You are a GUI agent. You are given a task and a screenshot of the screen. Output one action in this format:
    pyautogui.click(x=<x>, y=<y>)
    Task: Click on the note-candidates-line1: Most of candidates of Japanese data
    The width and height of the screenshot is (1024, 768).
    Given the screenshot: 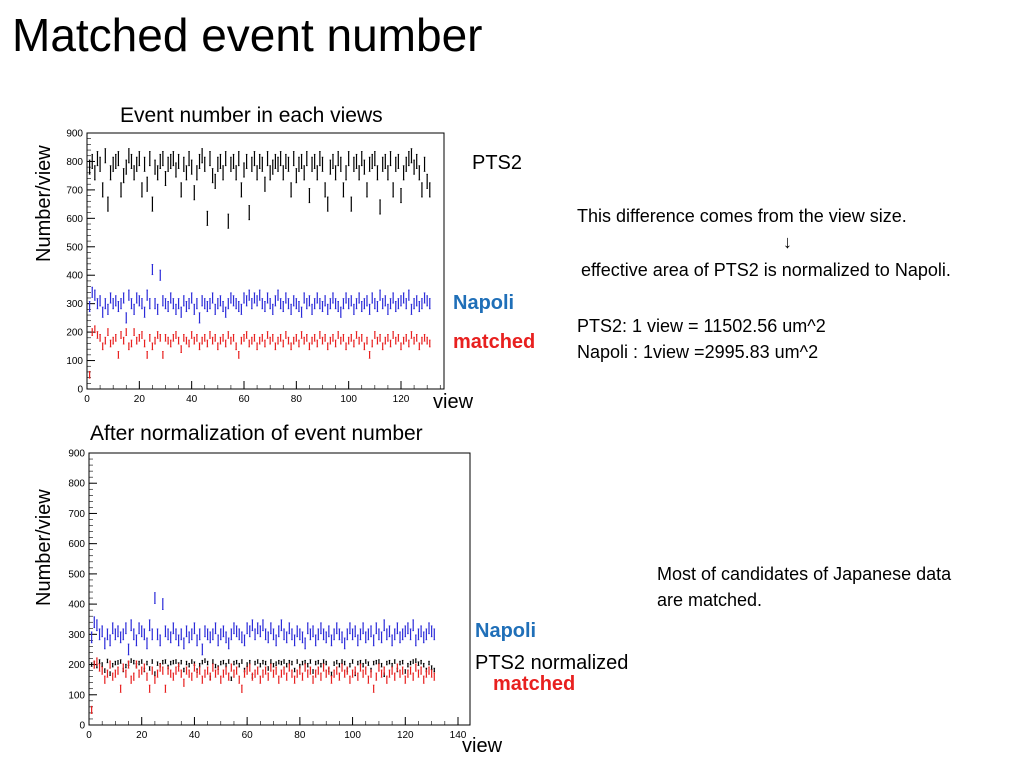 What is the action you would take?
    pyautogui.click(x=804, y=574)
    